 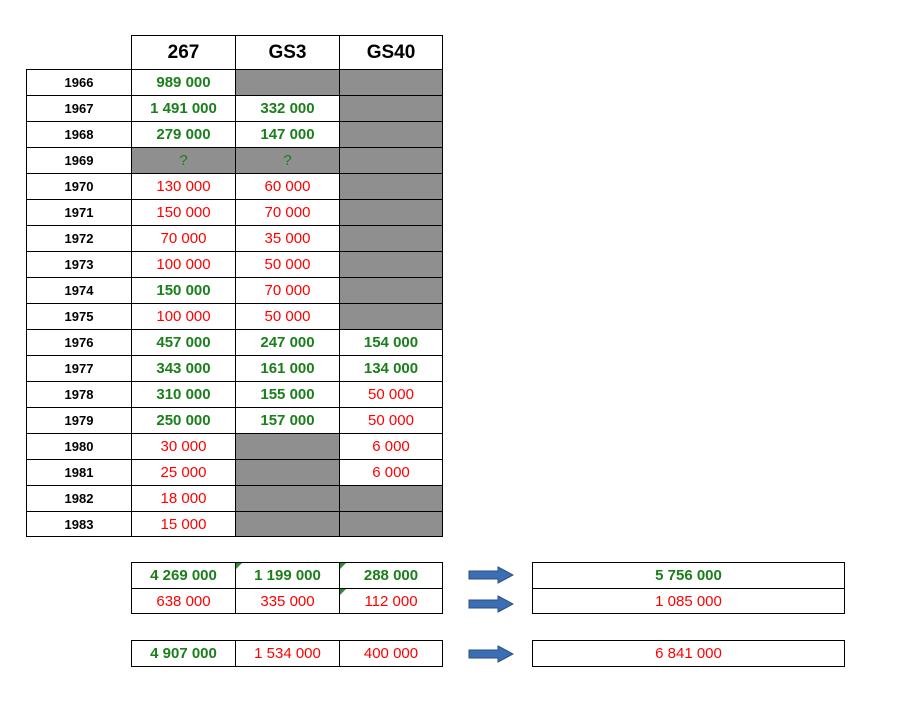 I want to click on cell-value: 279 000, so click(x=183, y=134).